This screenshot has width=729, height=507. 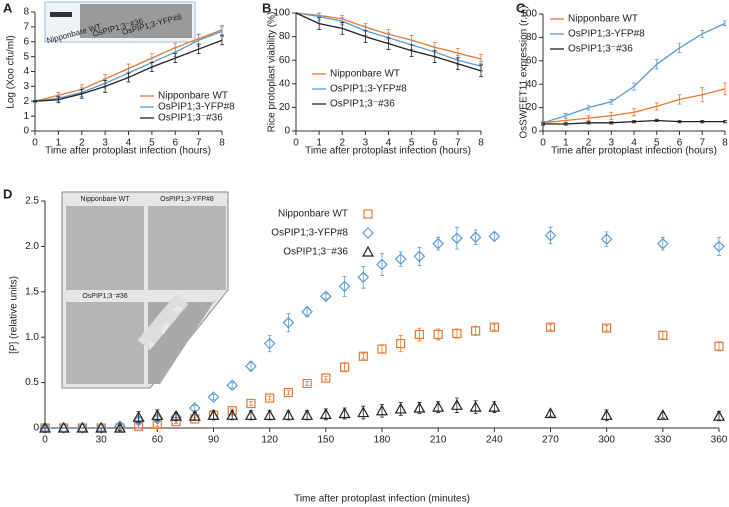 I want to click on y-axis-label: Rice protoplast viability (%), so click(x=272, y=72).